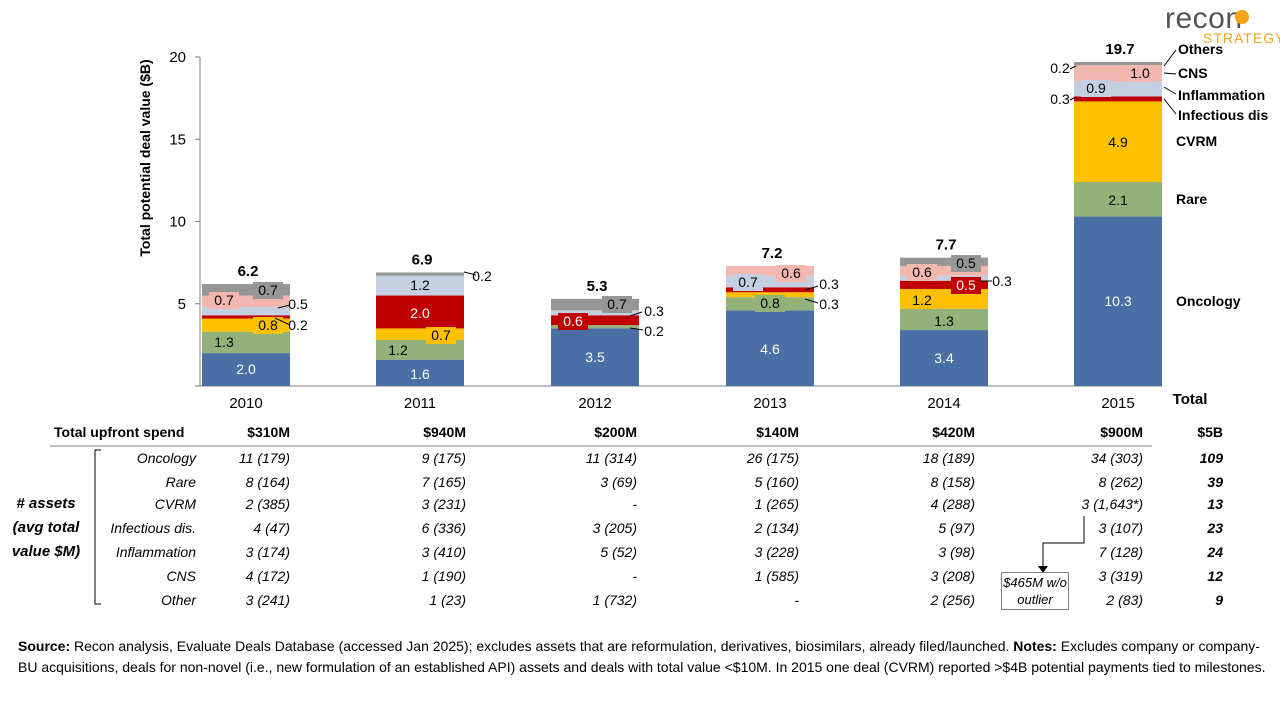 Image resolution: width=1280 pixels, height=720 pixels. Describe the element at coordinates (770, 303) in the screenshot. I see `data-label: 0.8` at that location.